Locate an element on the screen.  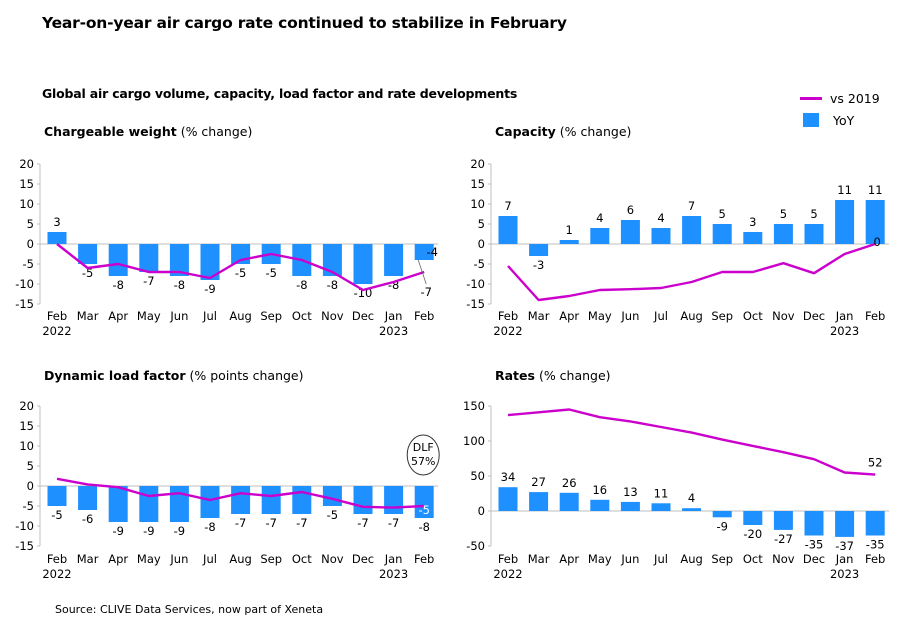
y-tick-label: 20 is located at coordinates (26, 164).